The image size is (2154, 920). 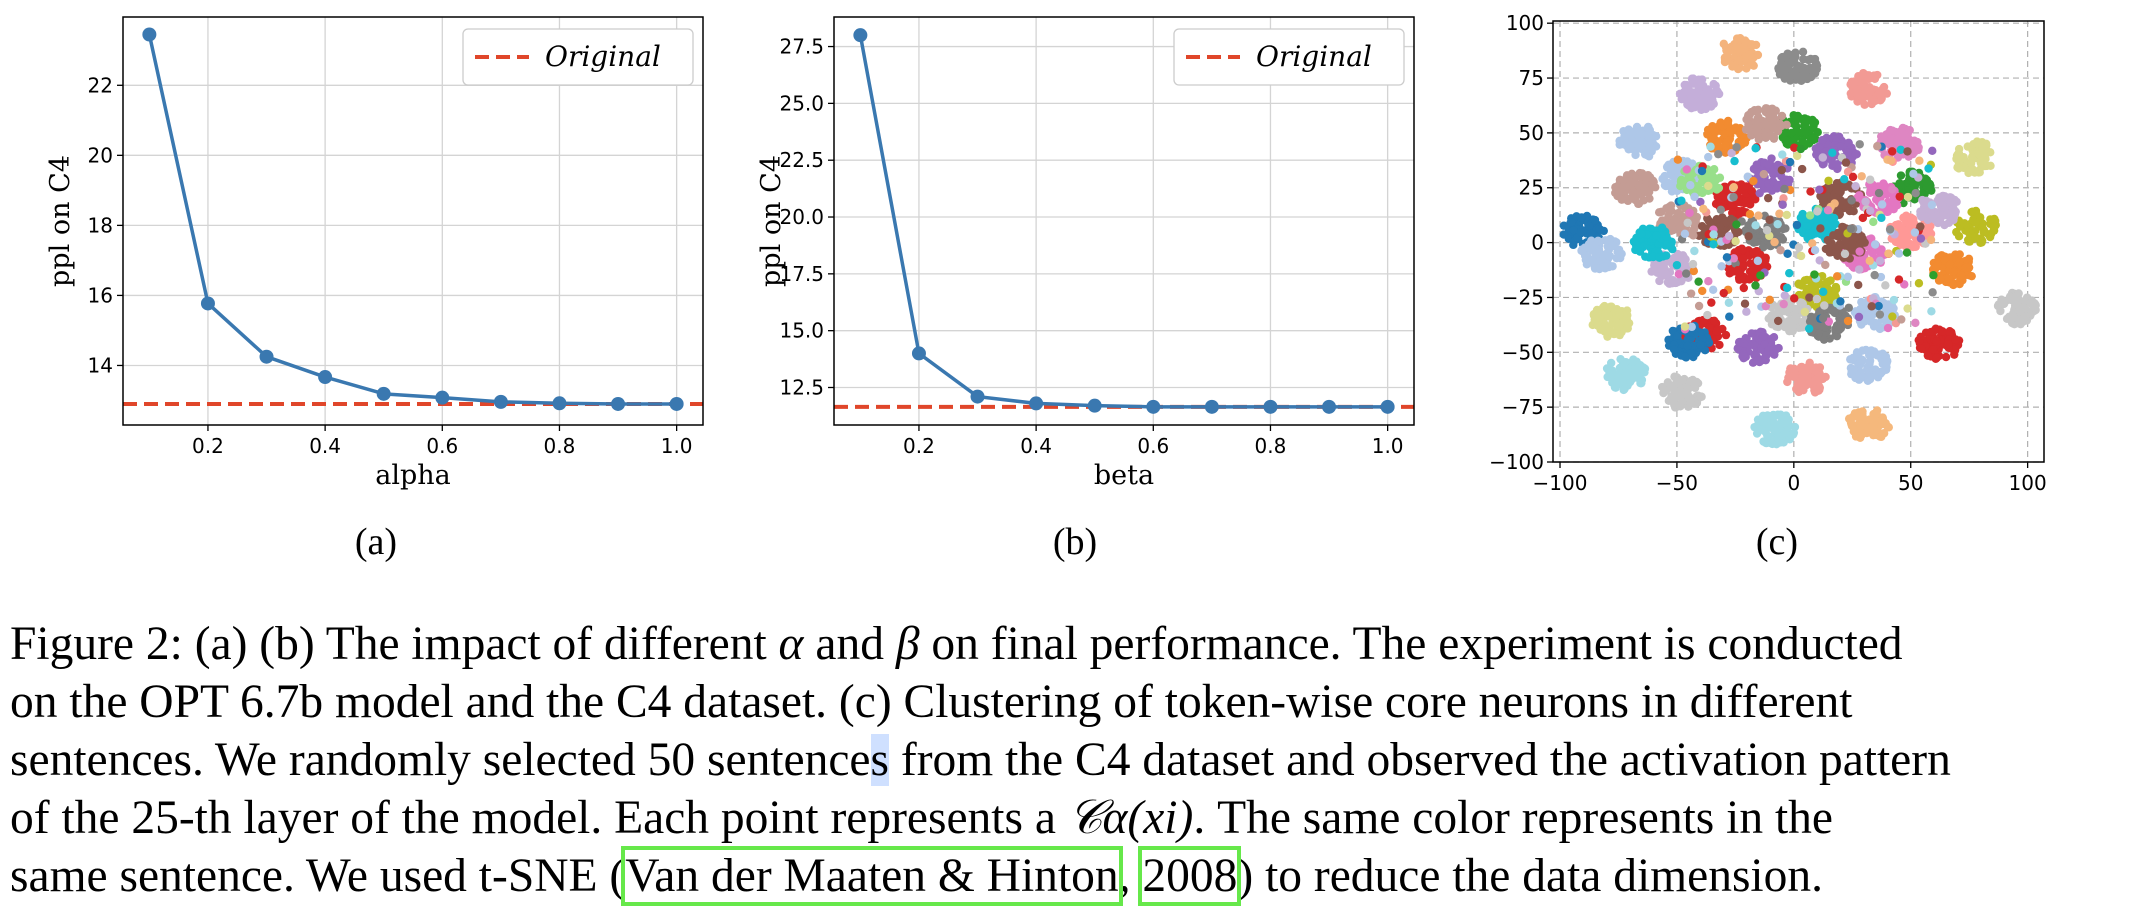 What do you see at coordinates (1153, 446) in the screenshot?
I see `x-tick-label: 0.6` at bounding box center [1153, 446].